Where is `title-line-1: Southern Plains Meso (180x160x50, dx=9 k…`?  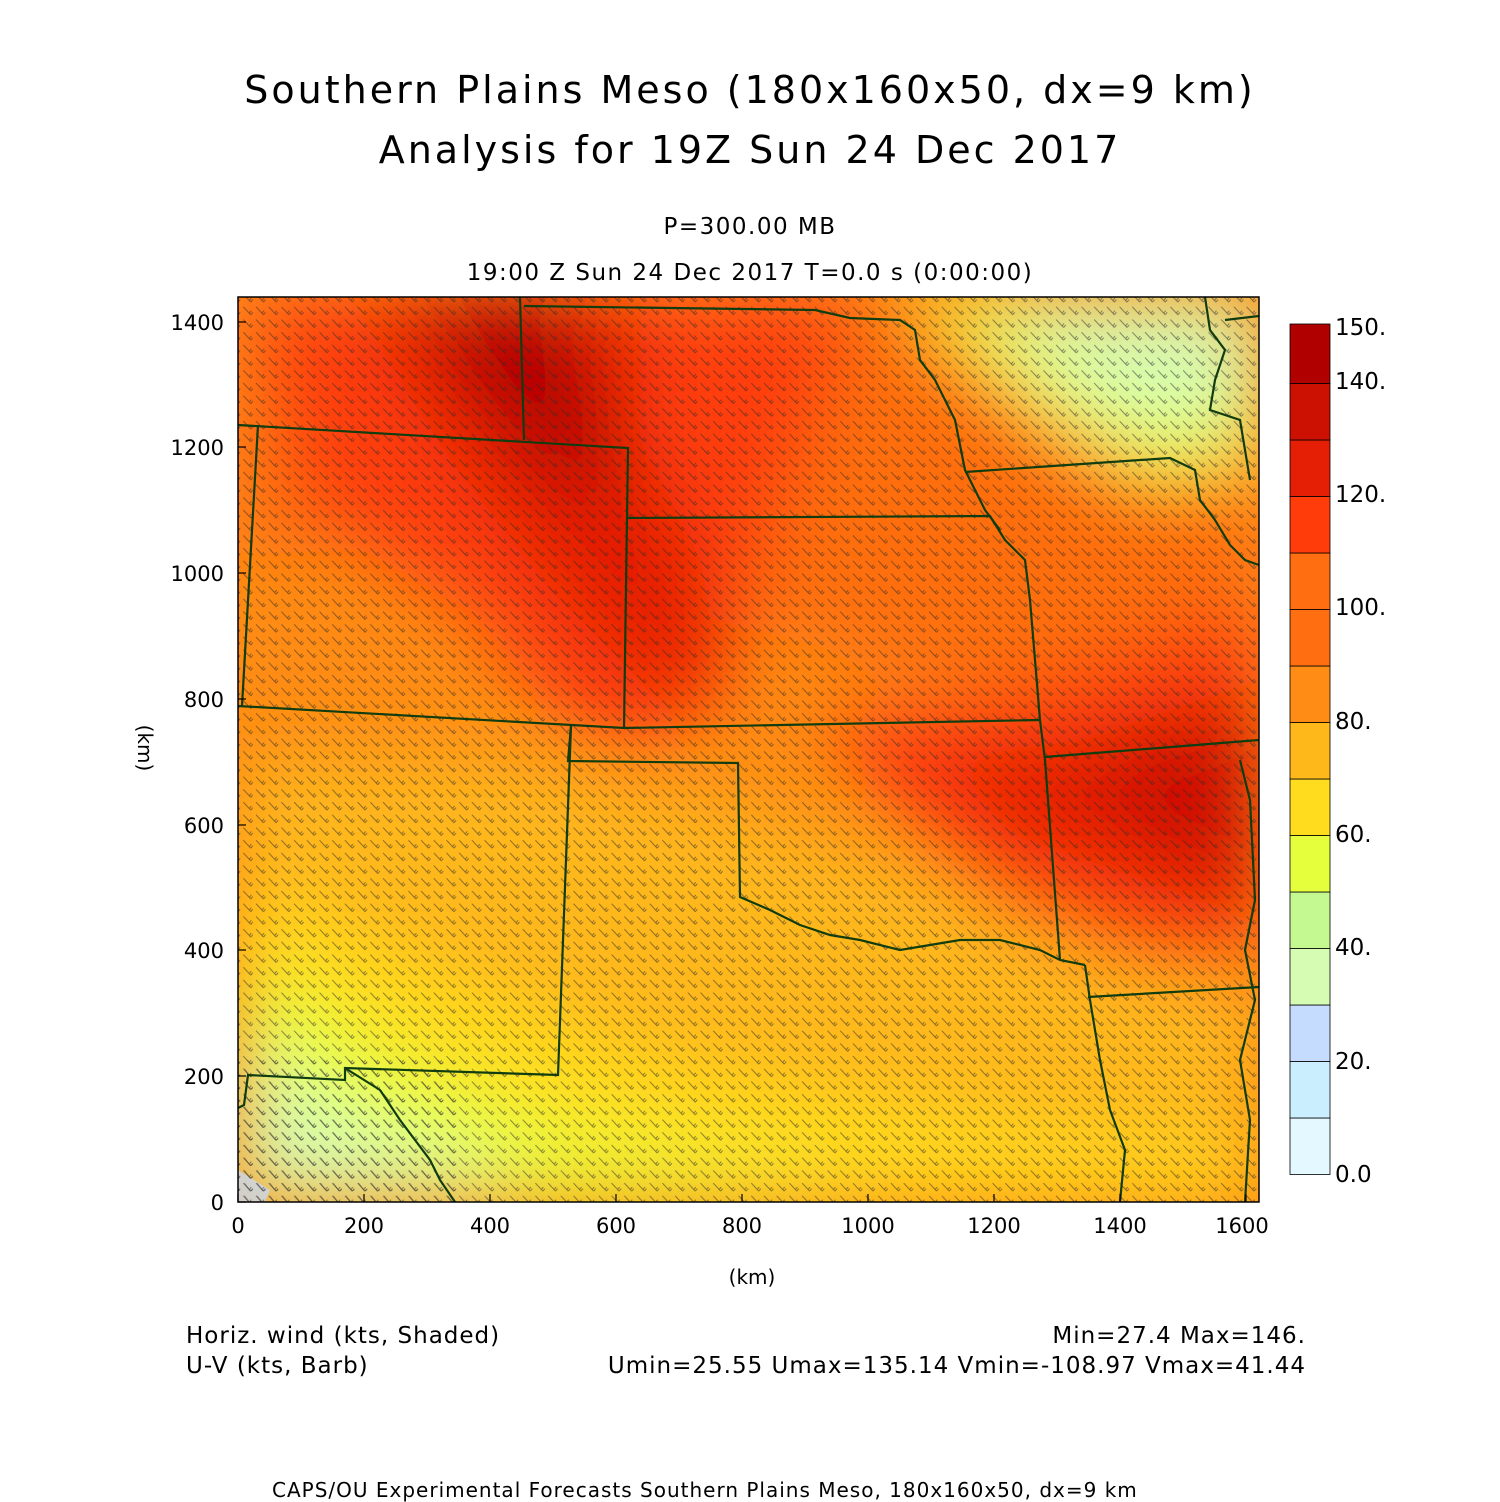
title-line-1: Southern Plains Meso (180x160x50, dx=9 k… is located at coordinates (750, 90).